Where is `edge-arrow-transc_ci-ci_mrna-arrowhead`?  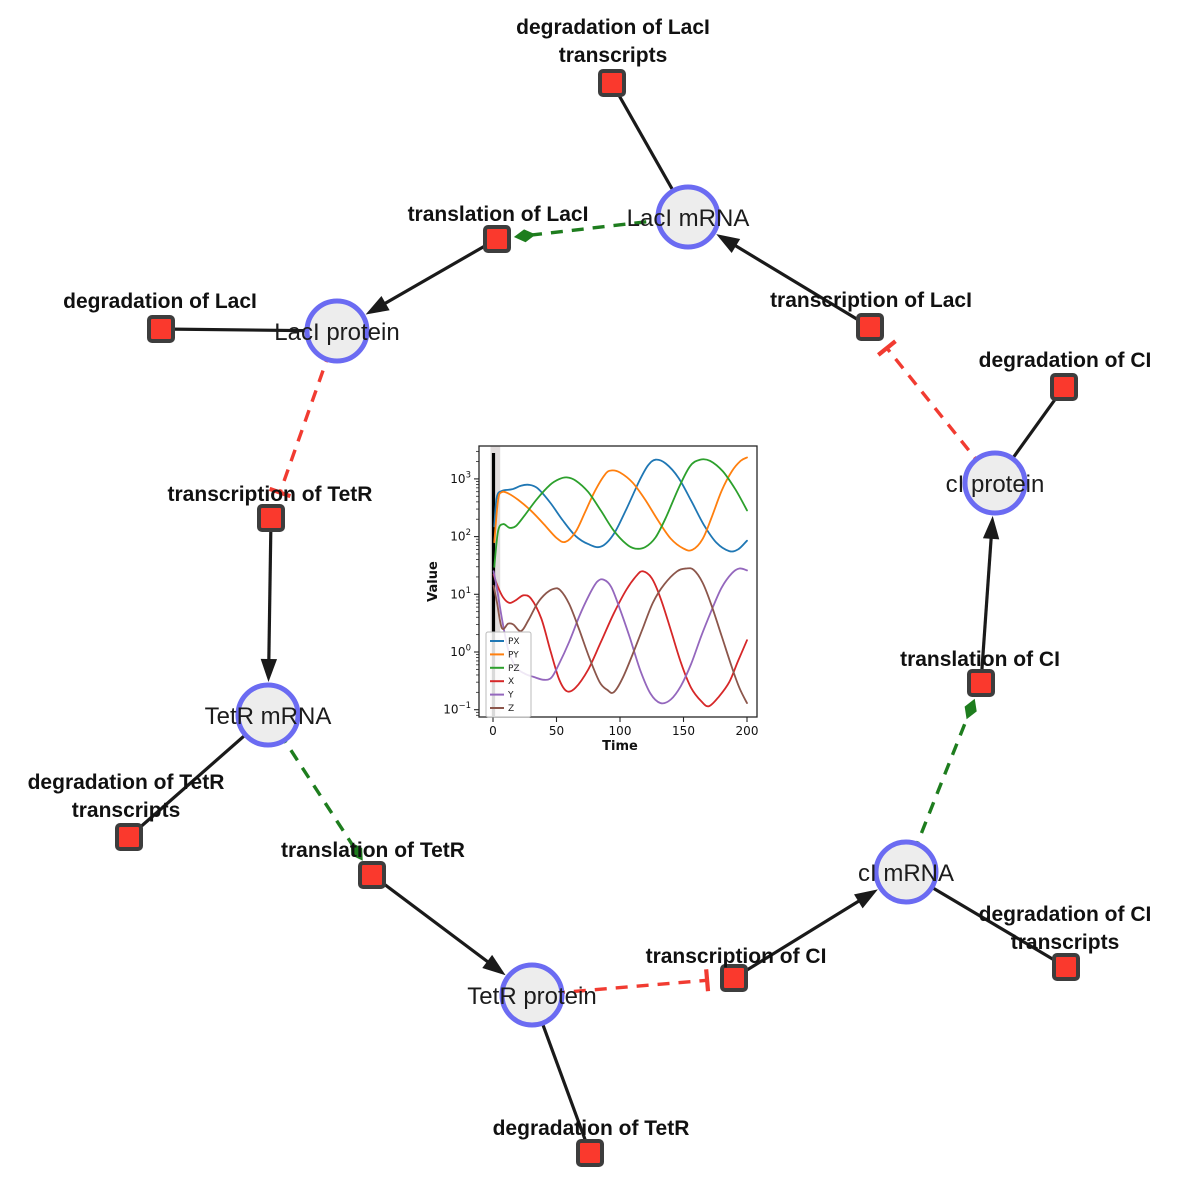
edge-arrow-transc_ci-ci_mrna-arrowhead is located at coordinates (866, 899).